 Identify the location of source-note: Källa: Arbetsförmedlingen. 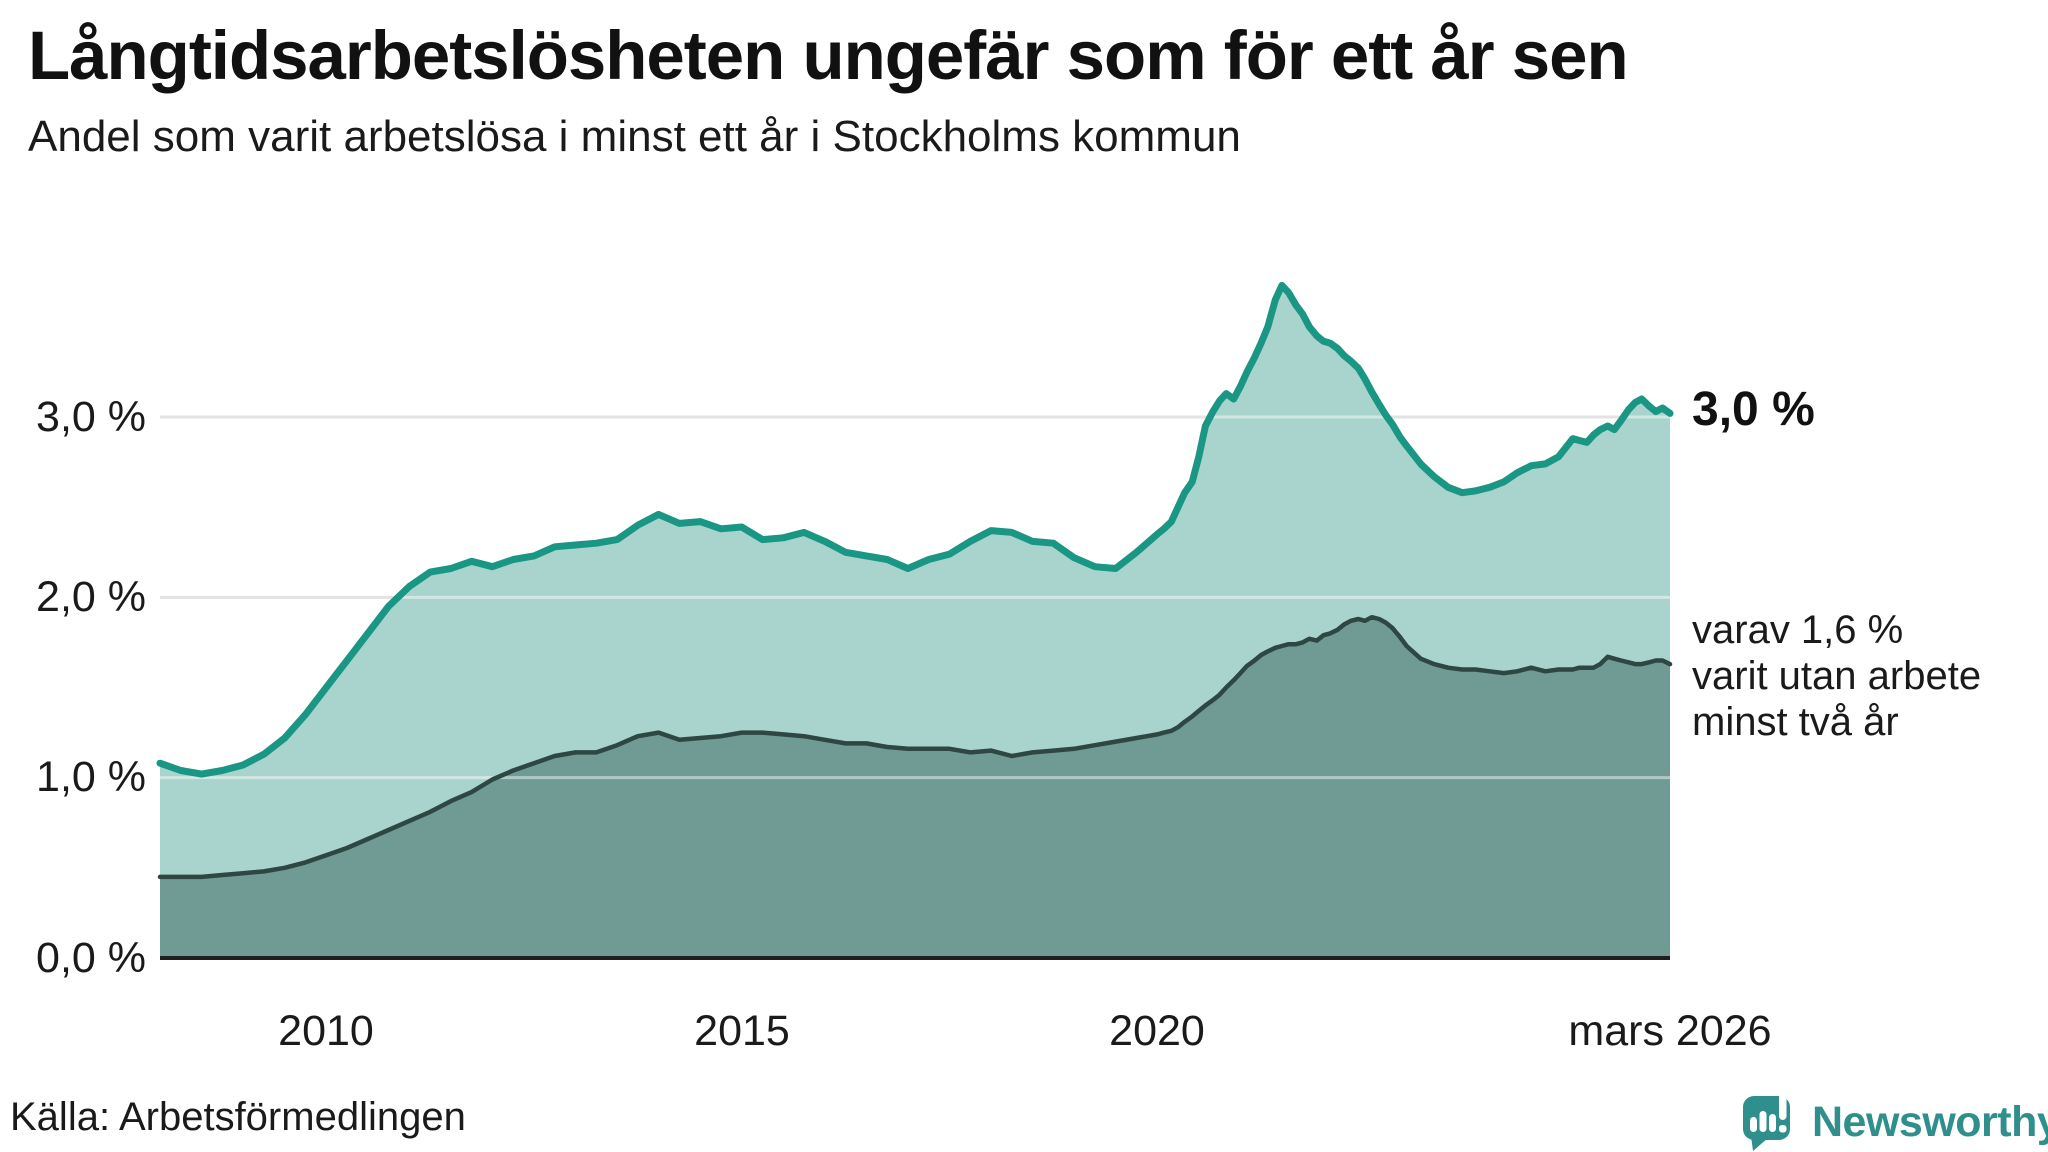
(238, 1117).